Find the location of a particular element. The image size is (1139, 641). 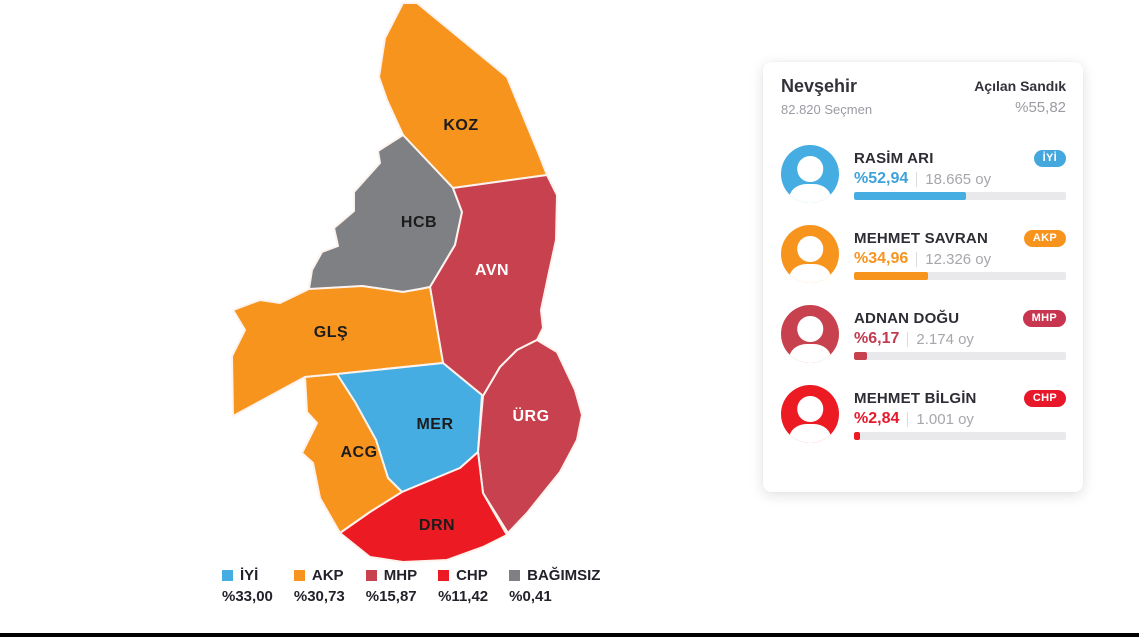

legend-item-akp: AKP %30,73 is located at coordinates (319, 586).